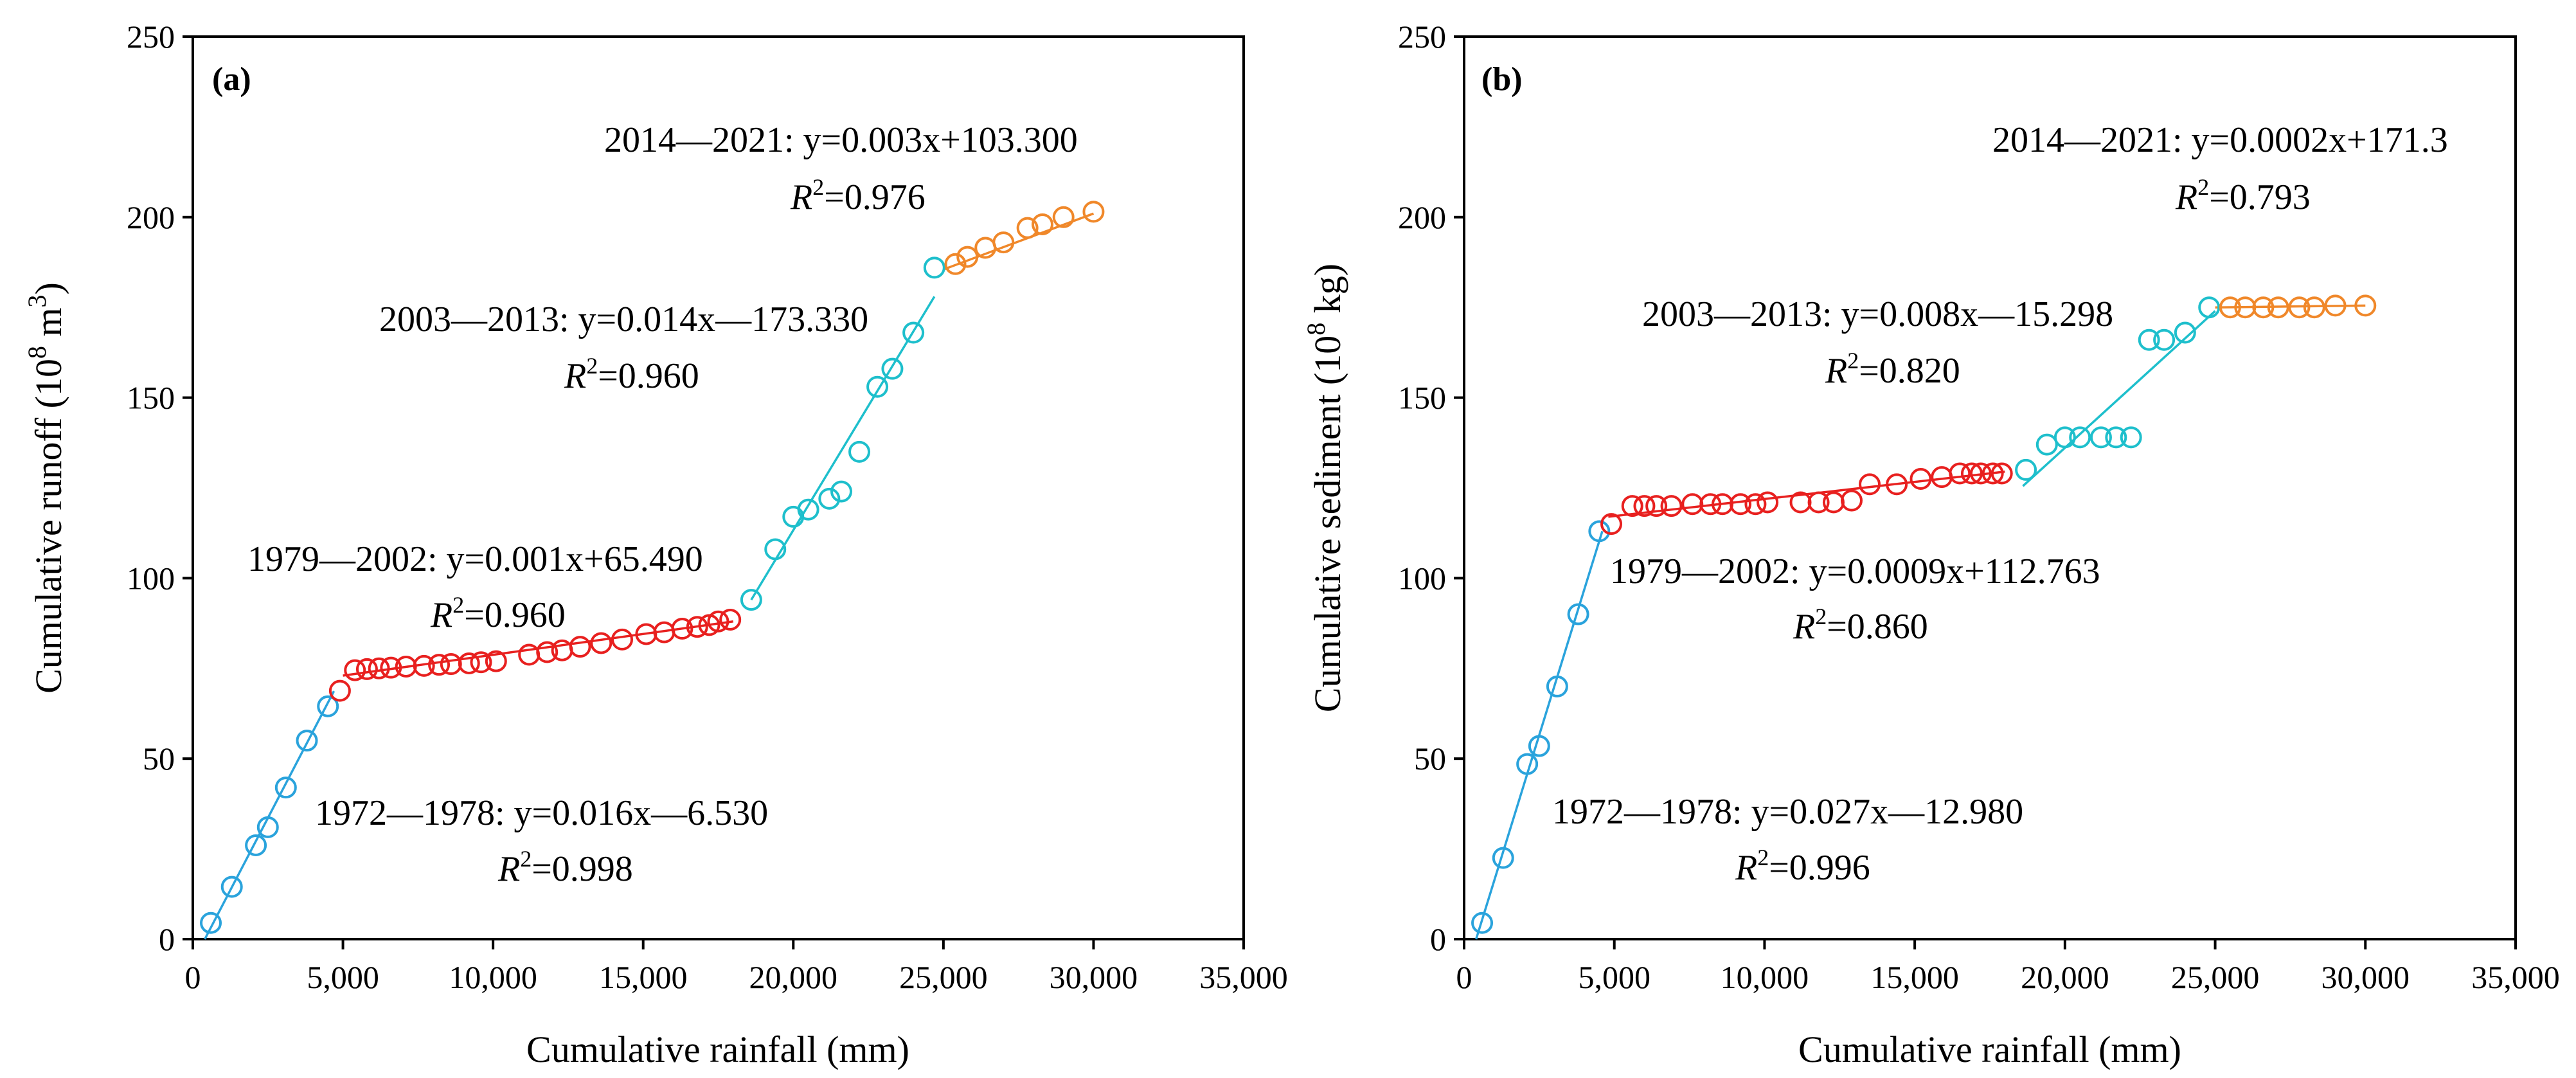  Describe the element at coordinates (36, 352) in the screenshot. I see `panel-a-y-title-exp1: 8` at that location.